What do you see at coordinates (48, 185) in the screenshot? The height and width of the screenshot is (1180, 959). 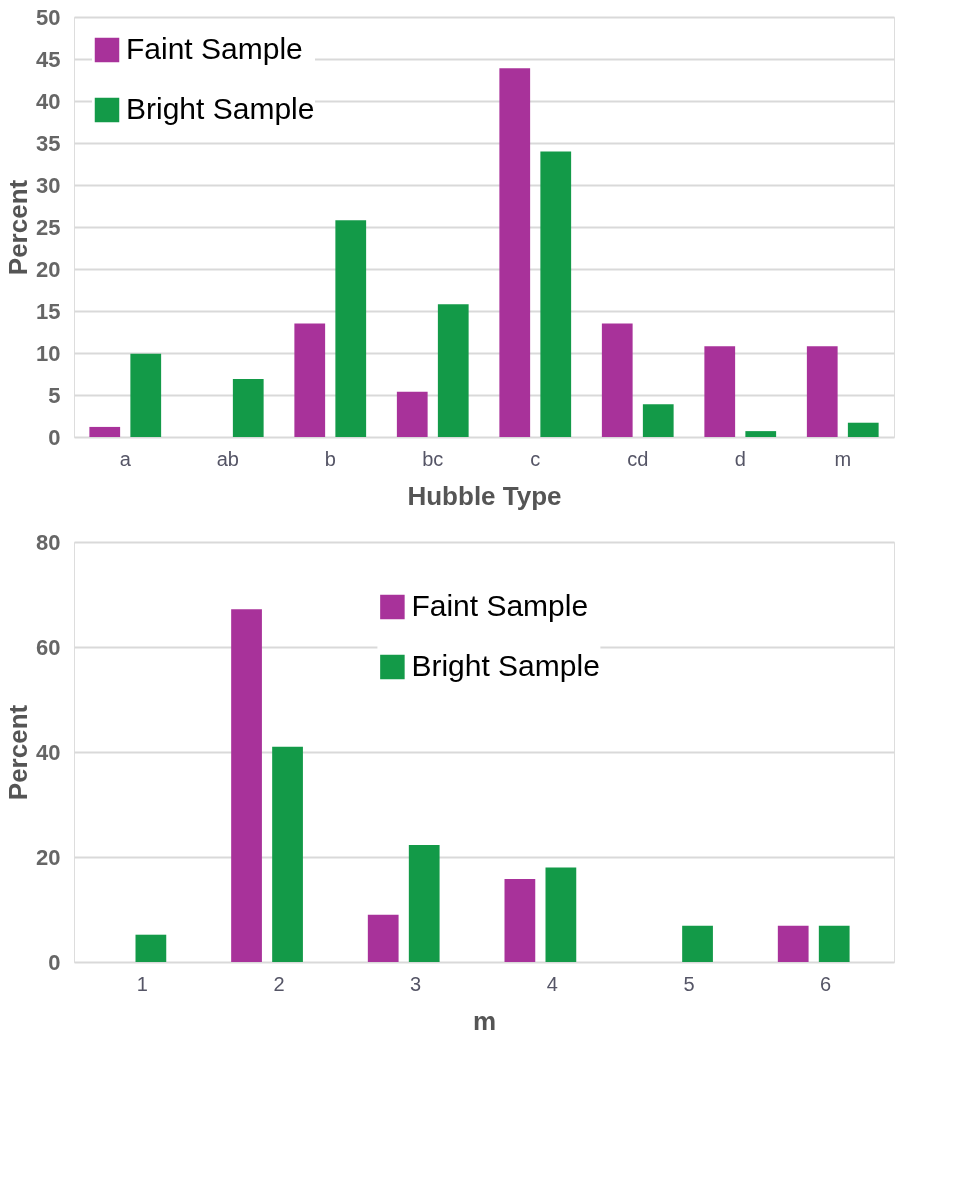 I see `y-tick-label: 30` at bounding box center [48, 185].